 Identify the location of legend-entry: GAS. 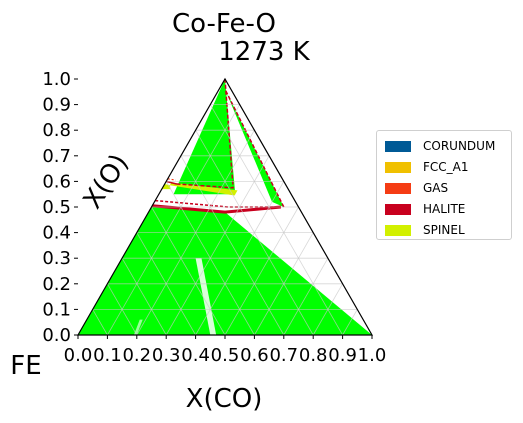
(416, 188).